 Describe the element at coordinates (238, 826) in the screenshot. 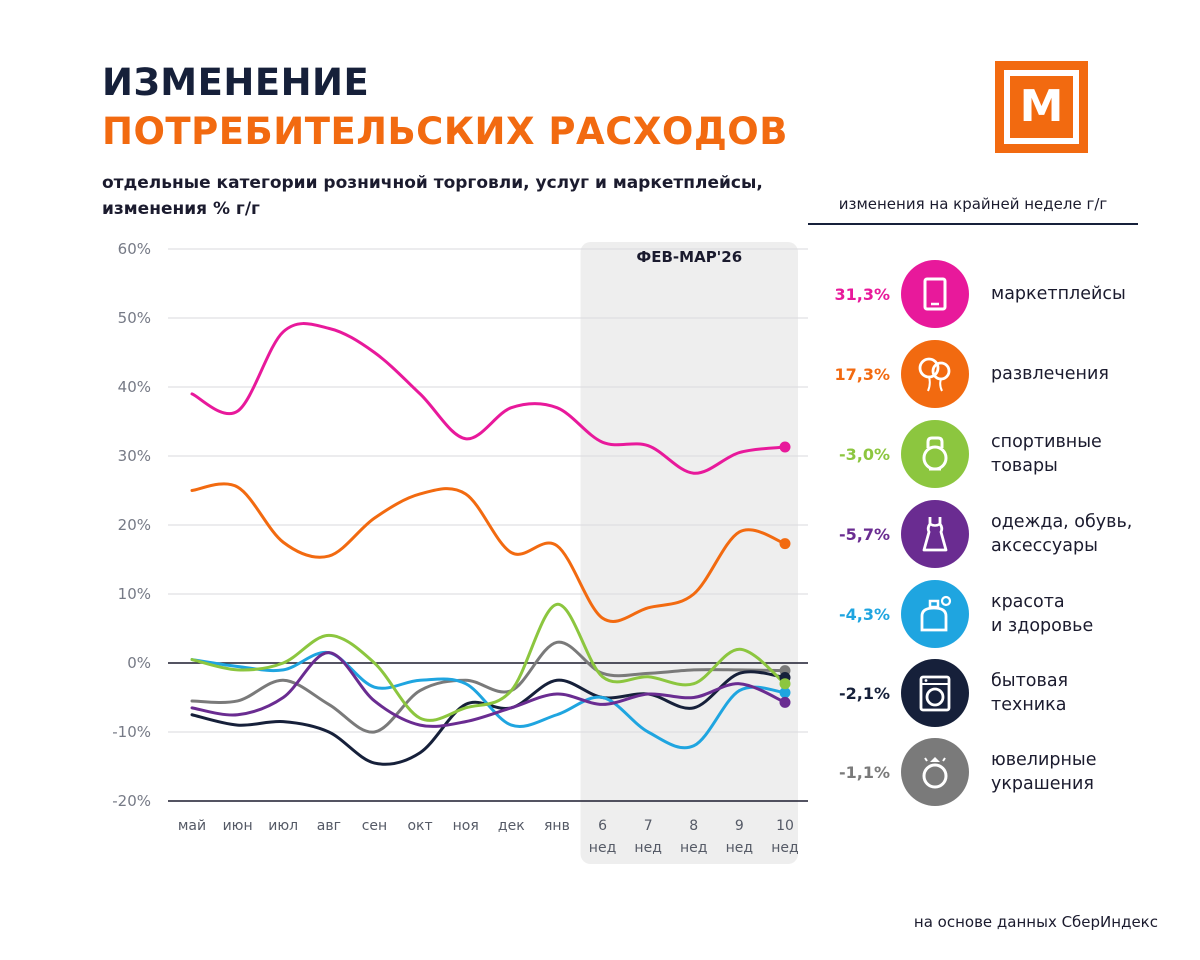

I see `x-tick-label: июн` at that location.